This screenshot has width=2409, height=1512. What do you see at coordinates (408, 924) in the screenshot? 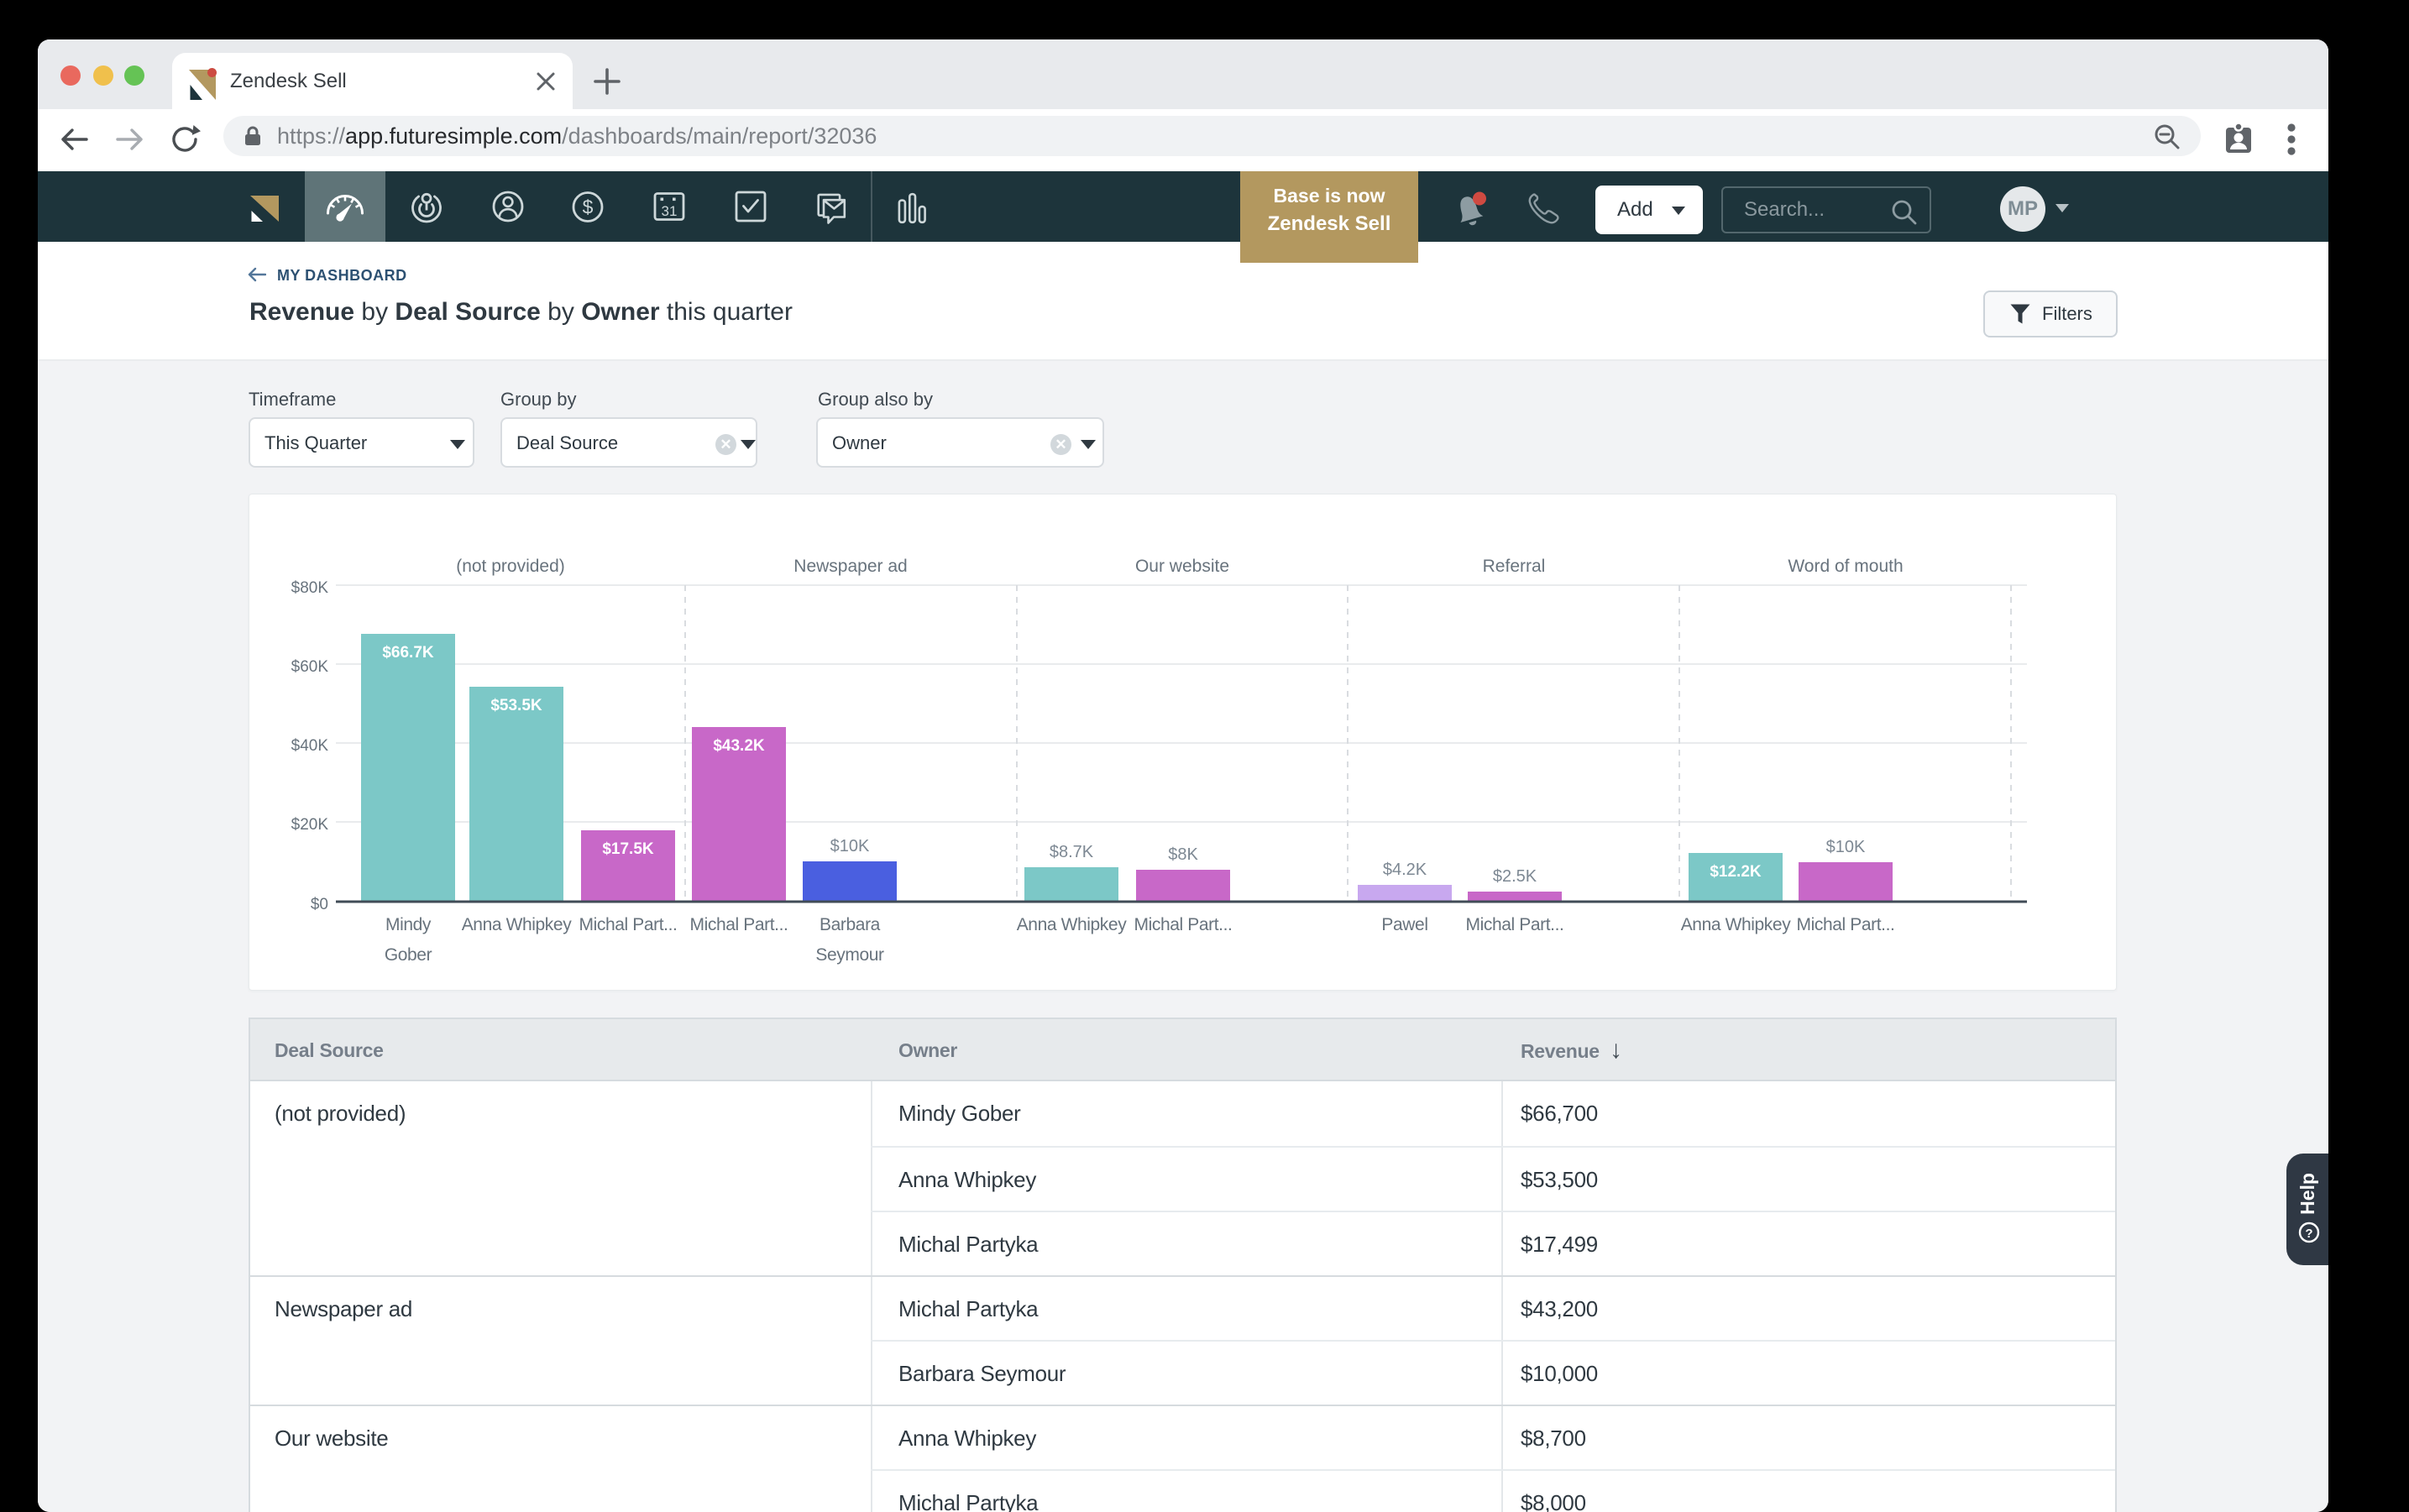
I see `svg-text: Mindy` at bounding box center [408, 924].